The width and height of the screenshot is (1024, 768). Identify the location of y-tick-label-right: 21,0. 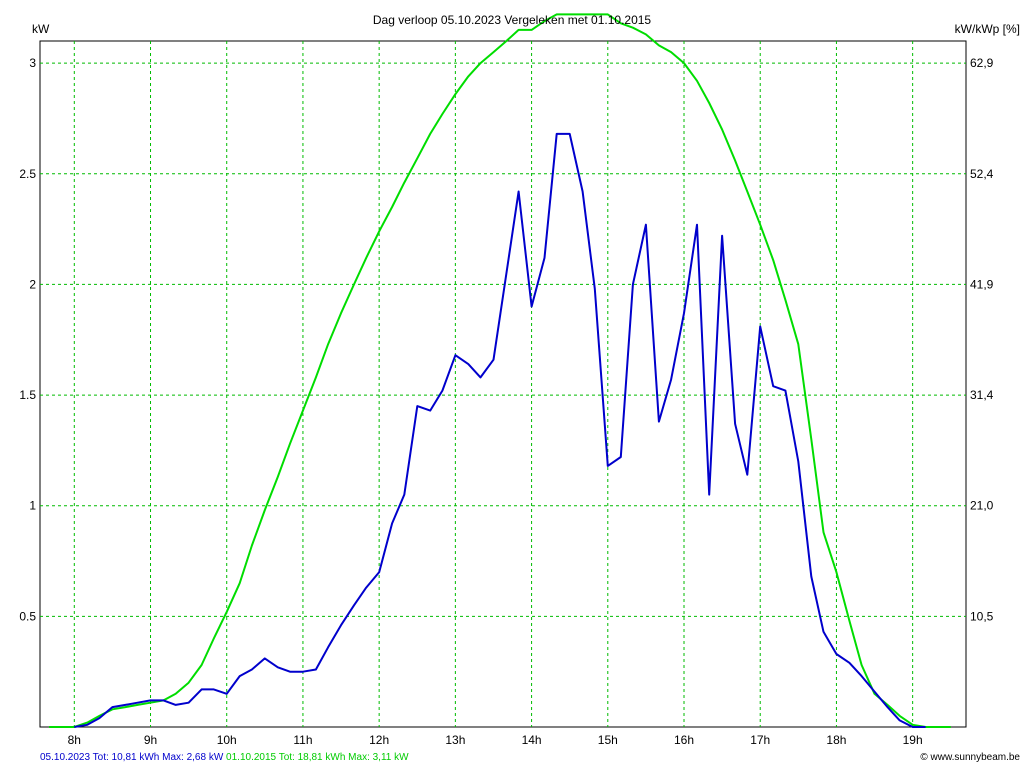
(982, 506).